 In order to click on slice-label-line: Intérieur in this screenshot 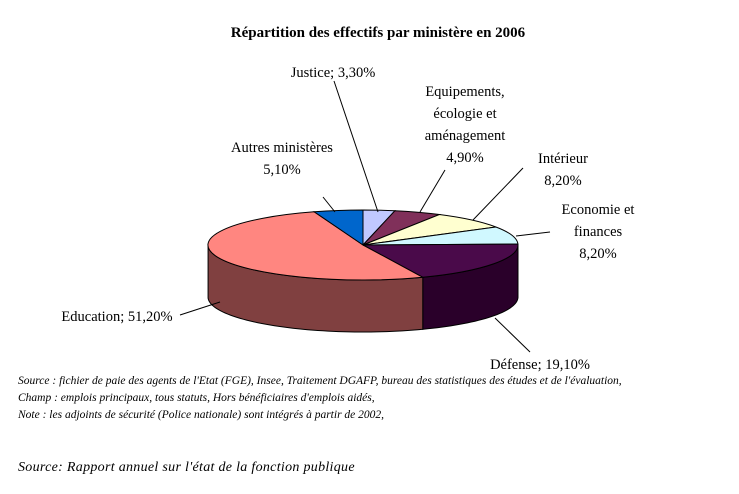, I will do `click(563, 159)`.